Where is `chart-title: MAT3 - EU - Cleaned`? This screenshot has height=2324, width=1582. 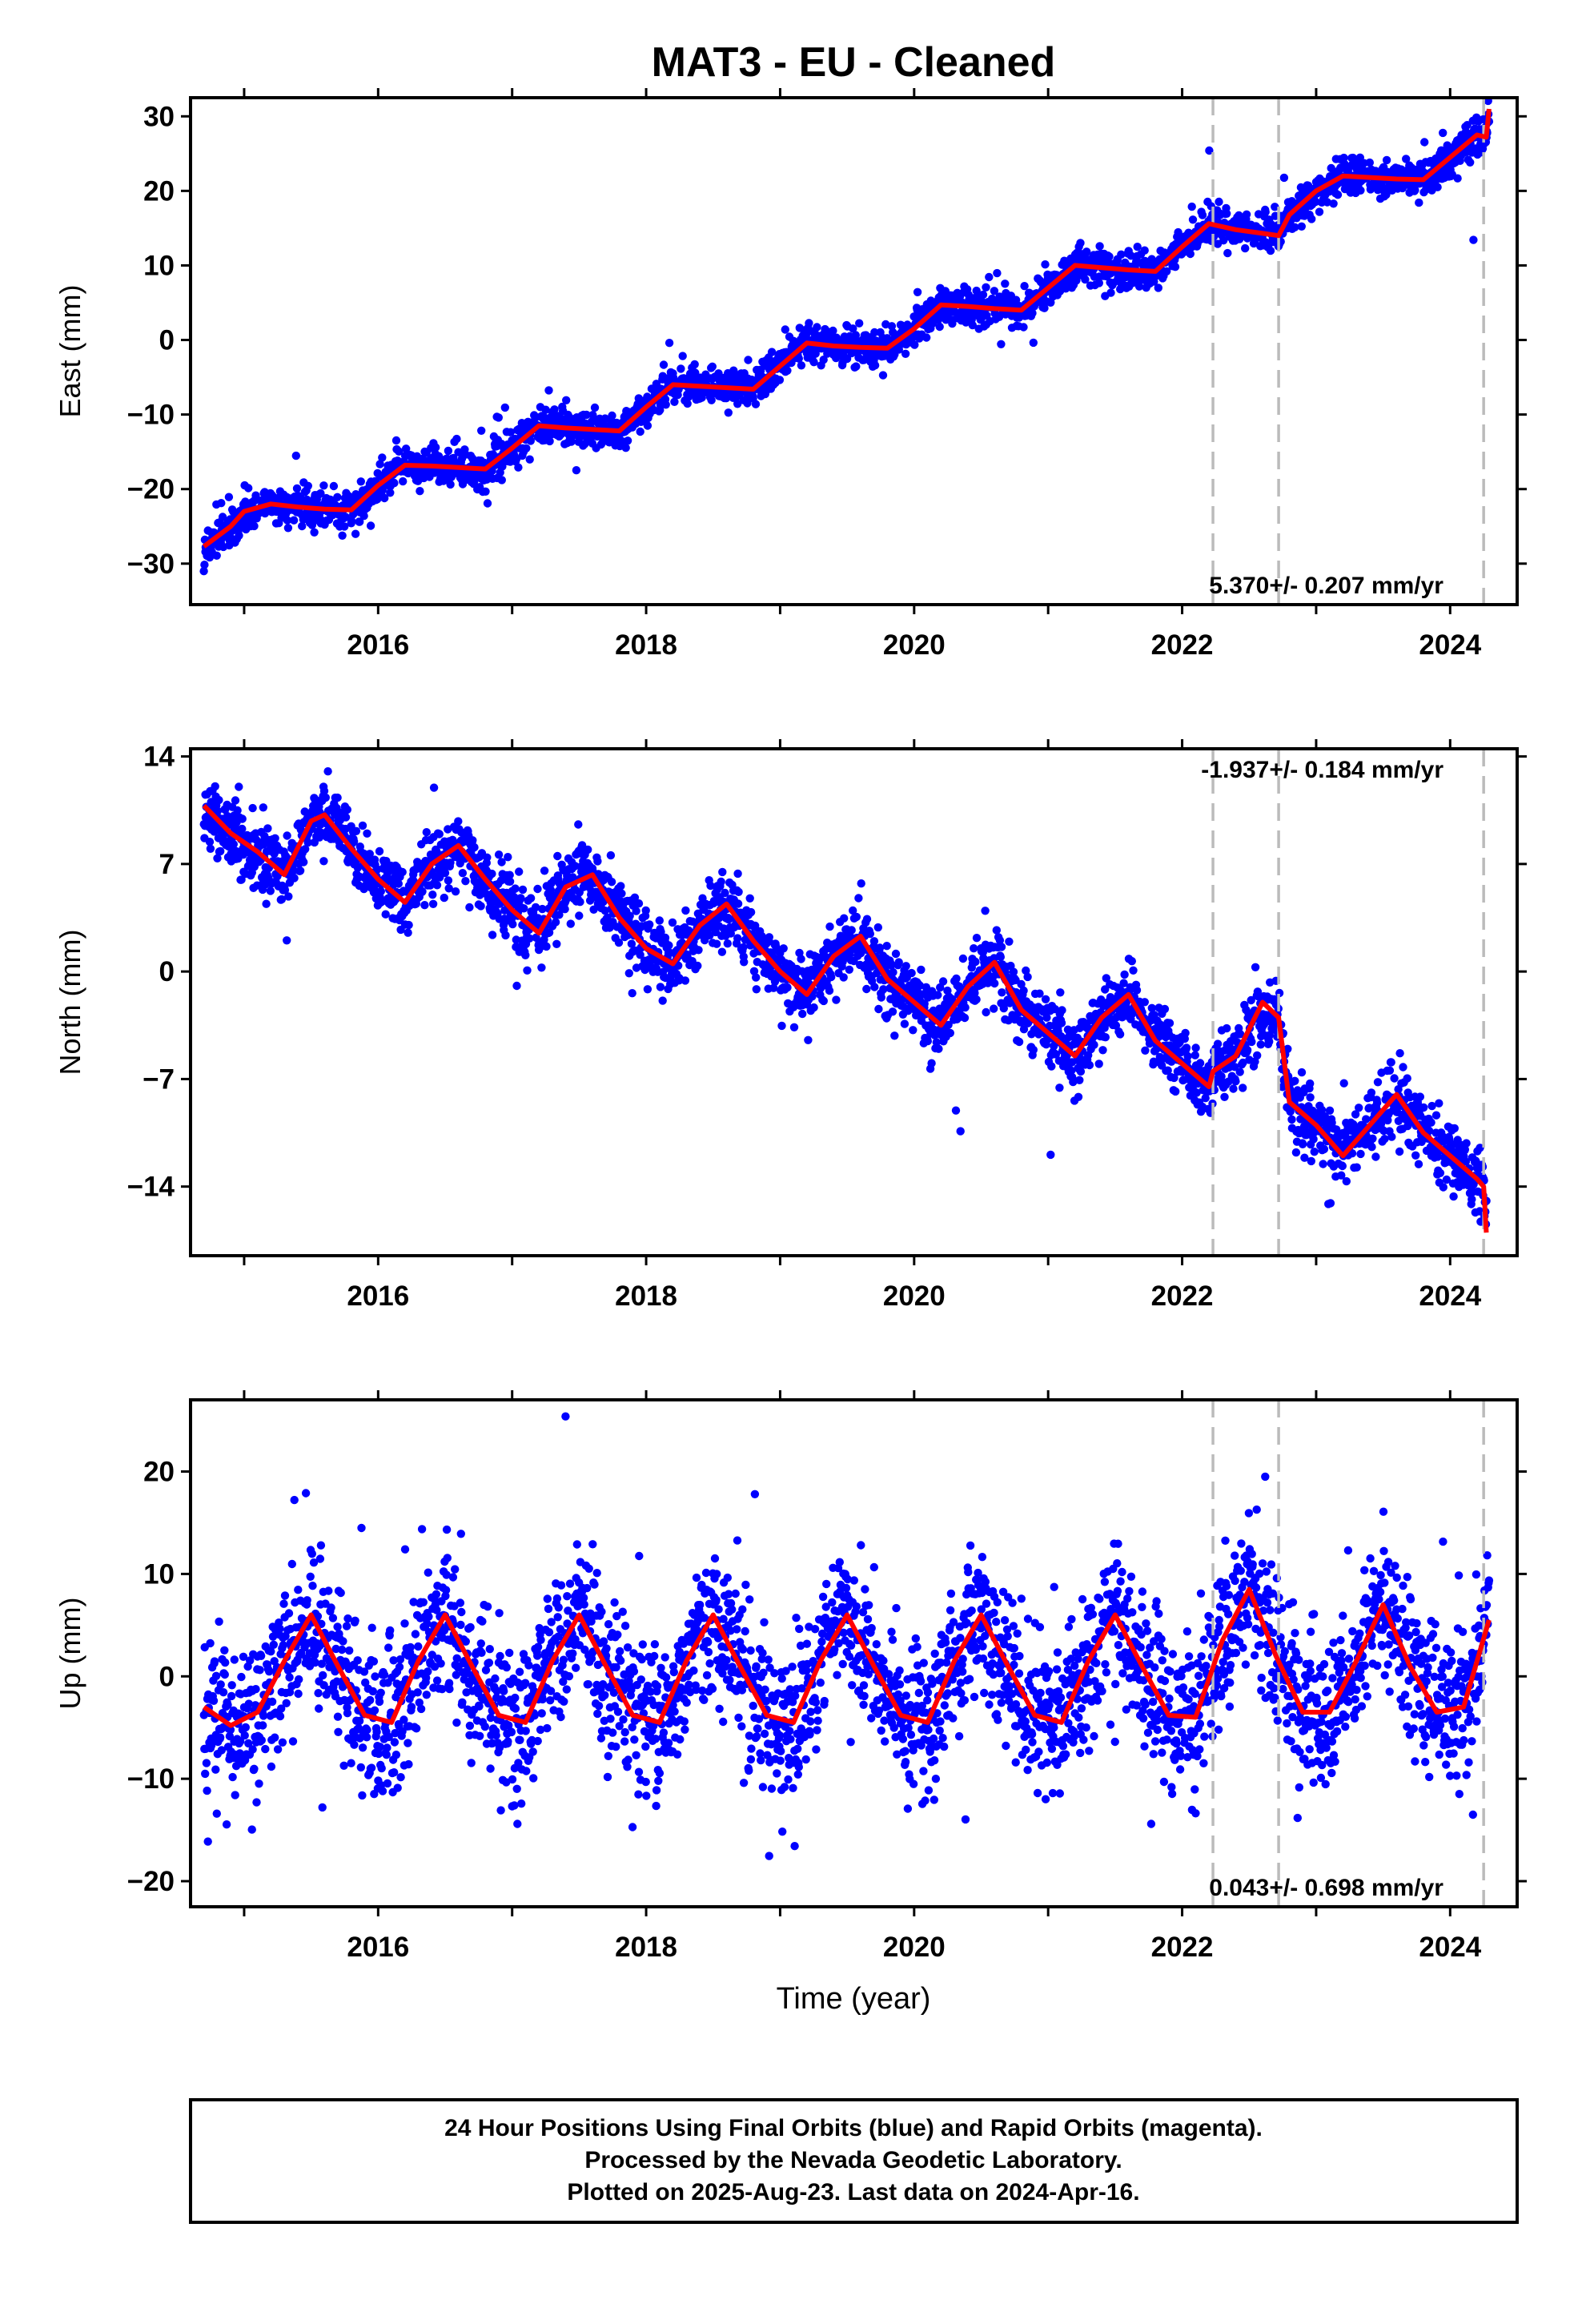
chart-title: MAT3 - EU - Cleaned is located at coordinates (854, 62).